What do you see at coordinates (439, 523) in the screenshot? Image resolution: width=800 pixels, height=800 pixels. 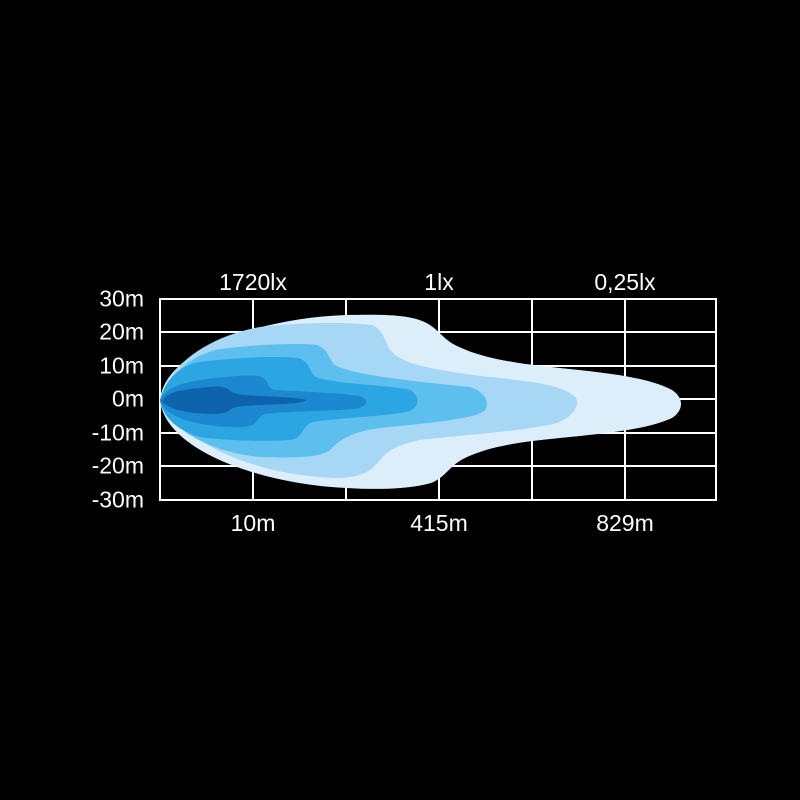 I see `bottom-label-415m: 415m` at bounding box center [439, 523].